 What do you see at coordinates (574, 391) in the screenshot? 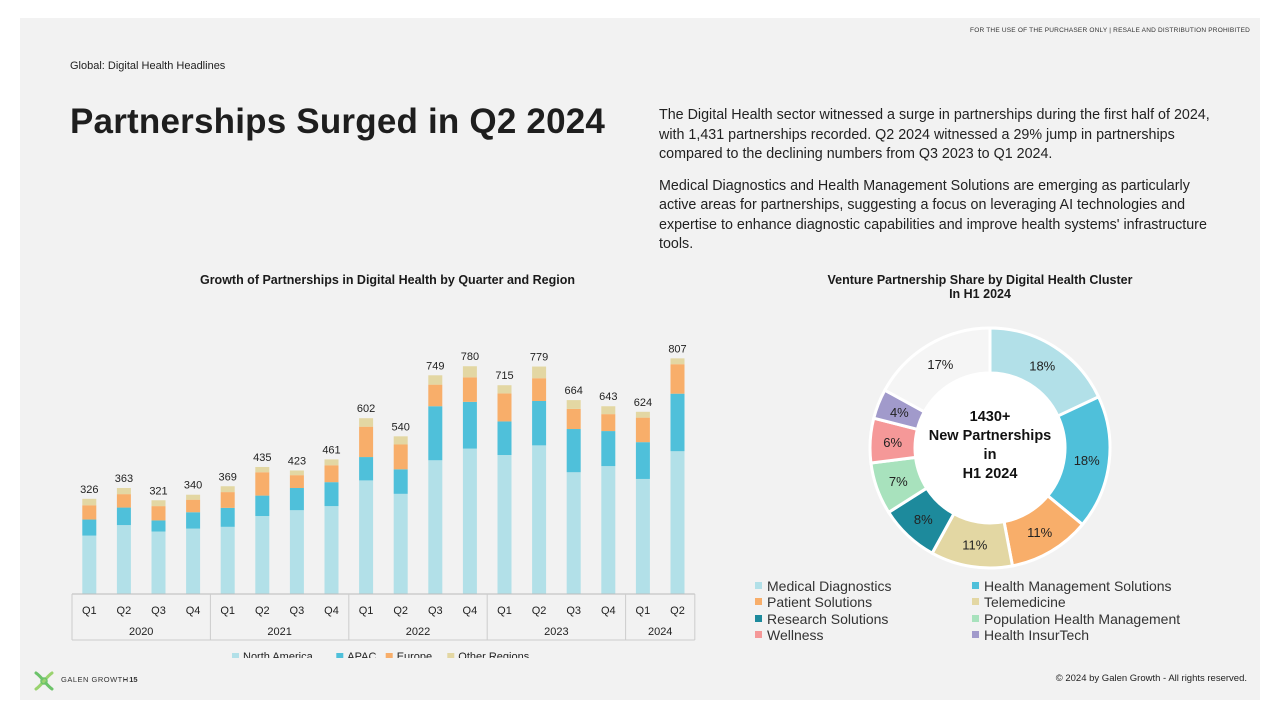
I see `bar-total-label: 664` at bounding box center [574, 391].